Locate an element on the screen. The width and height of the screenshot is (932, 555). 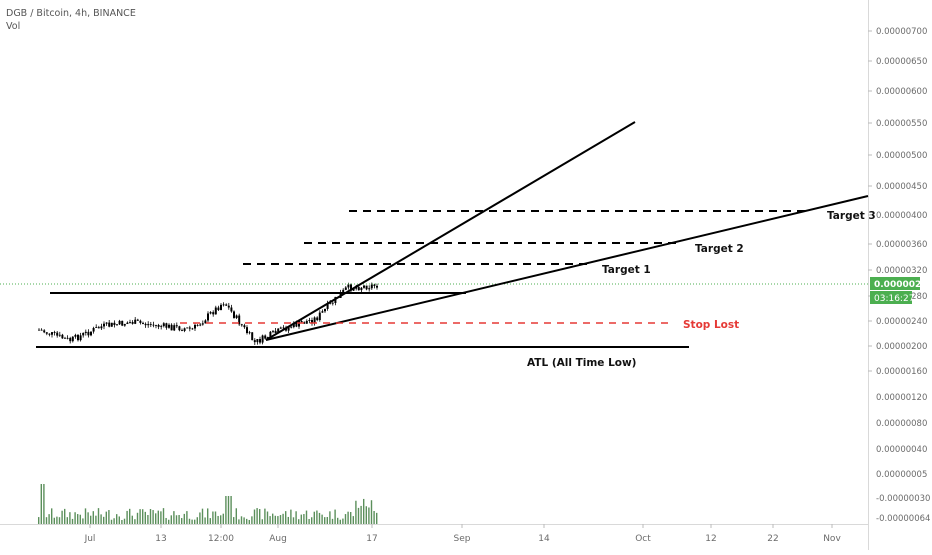
price-tick-label: 0.00000650 is located at coordinates (901, 62).